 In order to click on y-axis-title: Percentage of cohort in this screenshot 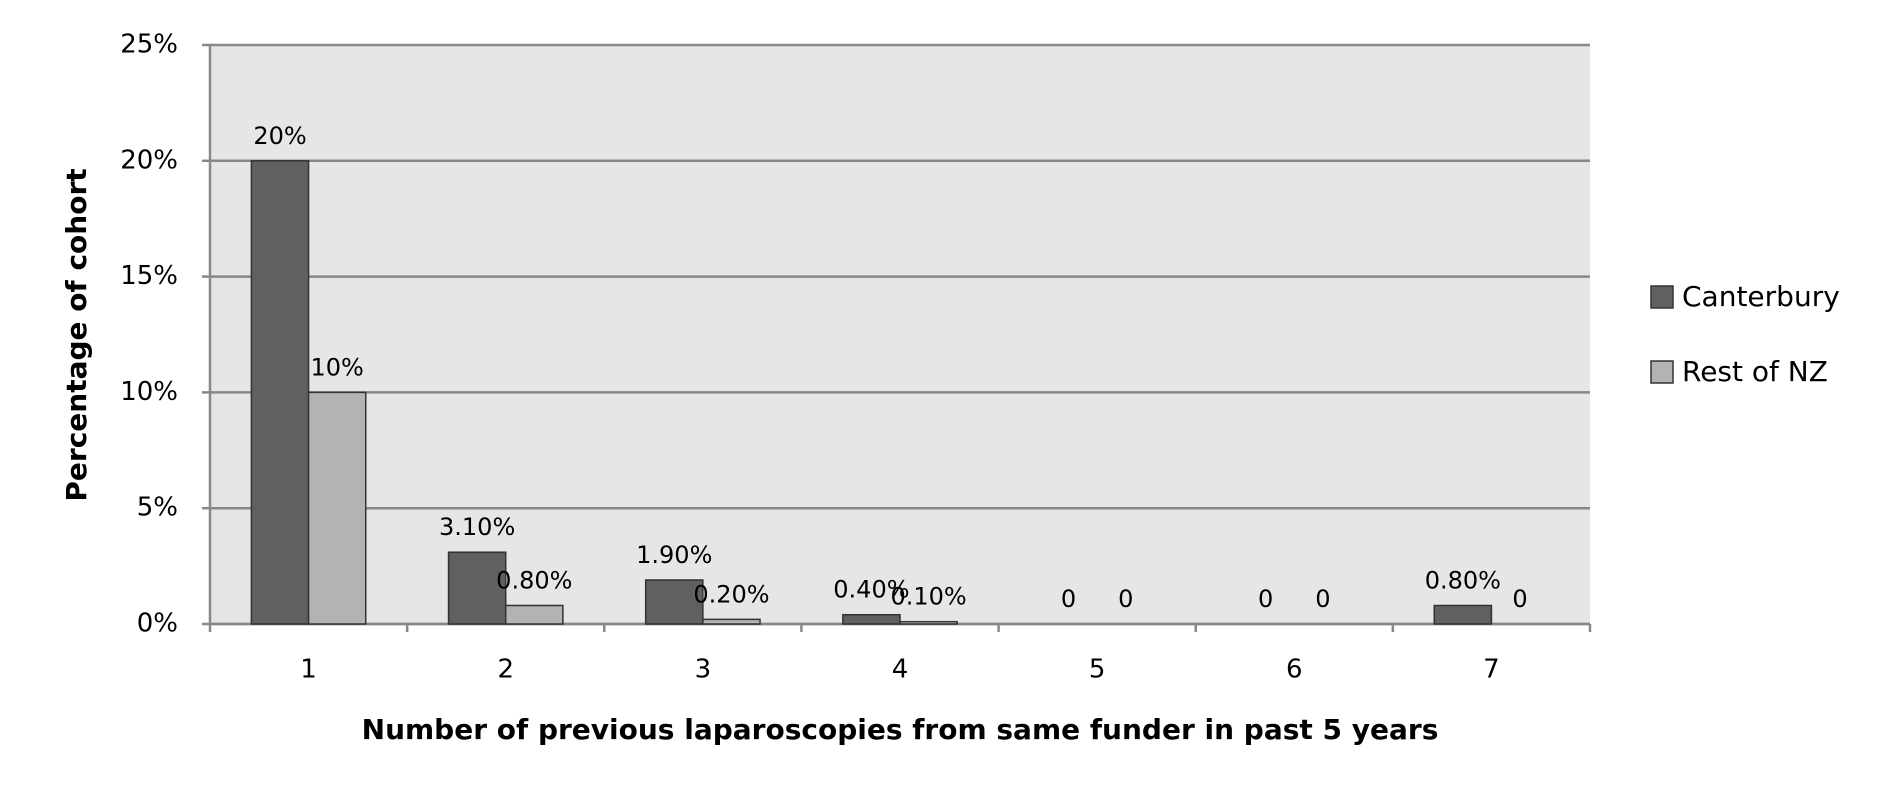, I will do `click(76, 334)`.